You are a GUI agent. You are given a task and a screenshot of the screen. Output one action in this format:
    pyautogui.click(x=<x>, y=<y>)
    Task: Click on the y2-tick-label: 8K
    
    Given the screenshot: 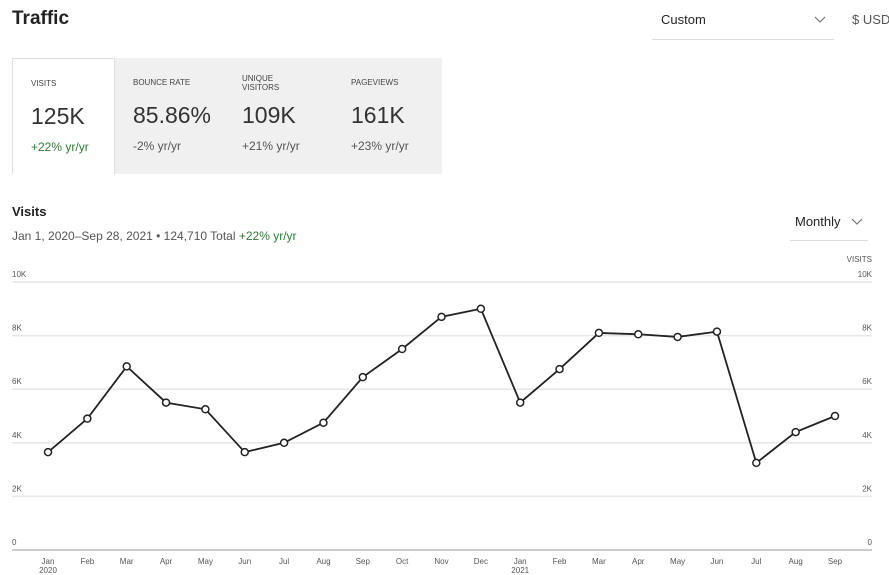 What is the action you would take?
    pyautogui.click(x=867, y=328)
    